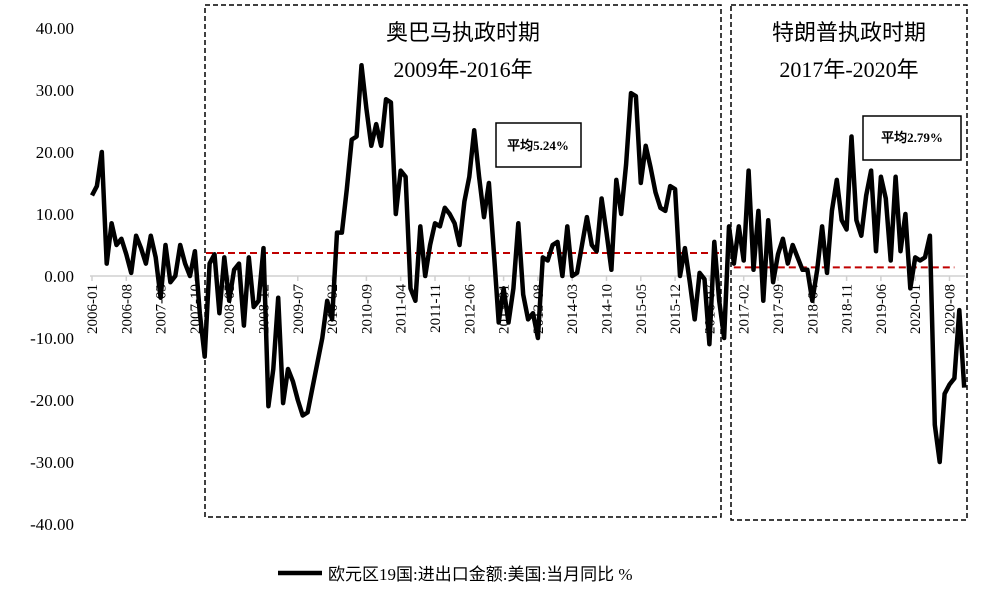 Image resolution: width=986 pixels, height=597 pixels. What do you see at coordinates (676, 309) in the screenshot?
I see `x-tick-label: 2015-12` at bounding box center [676, 309].